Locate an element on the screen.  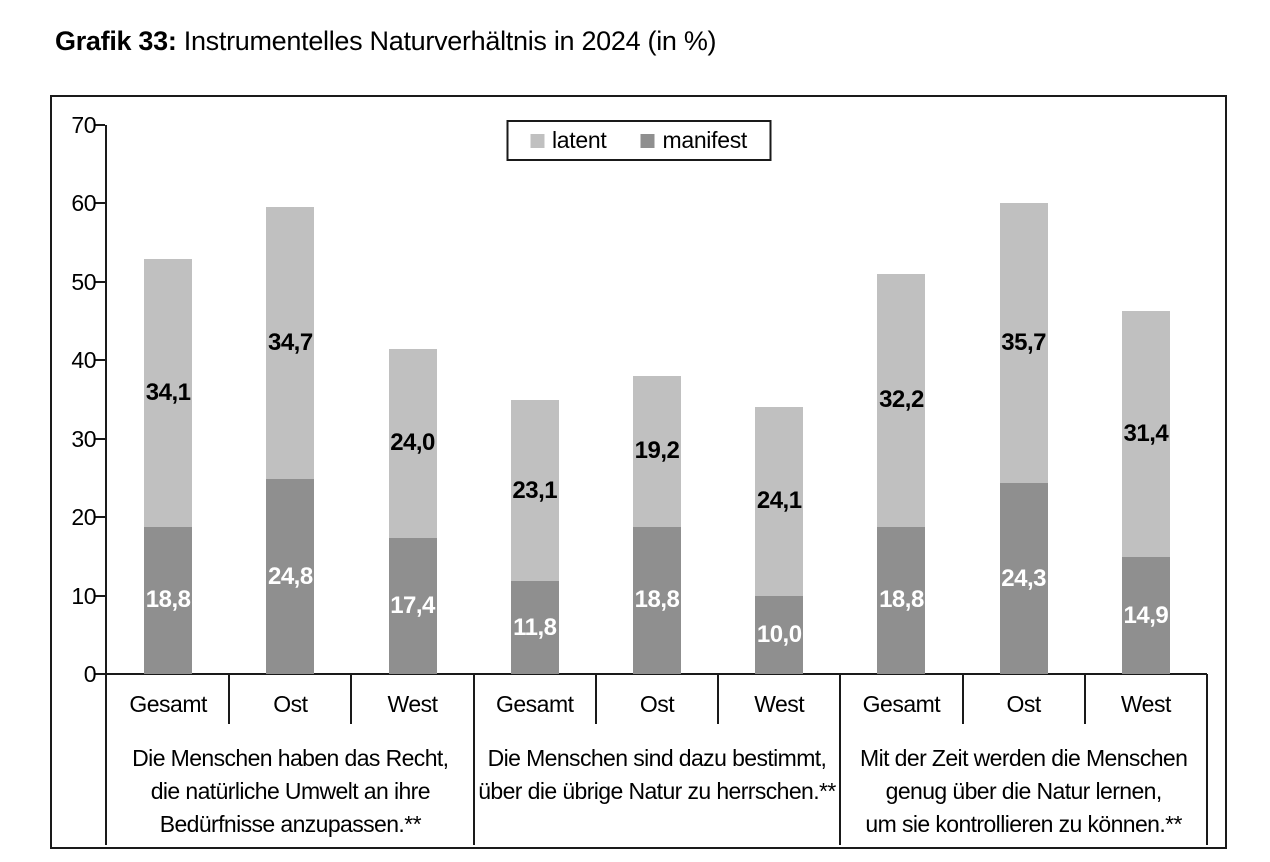
bar-value-label-latent: 32,2 is located at coordinates (901, 400).